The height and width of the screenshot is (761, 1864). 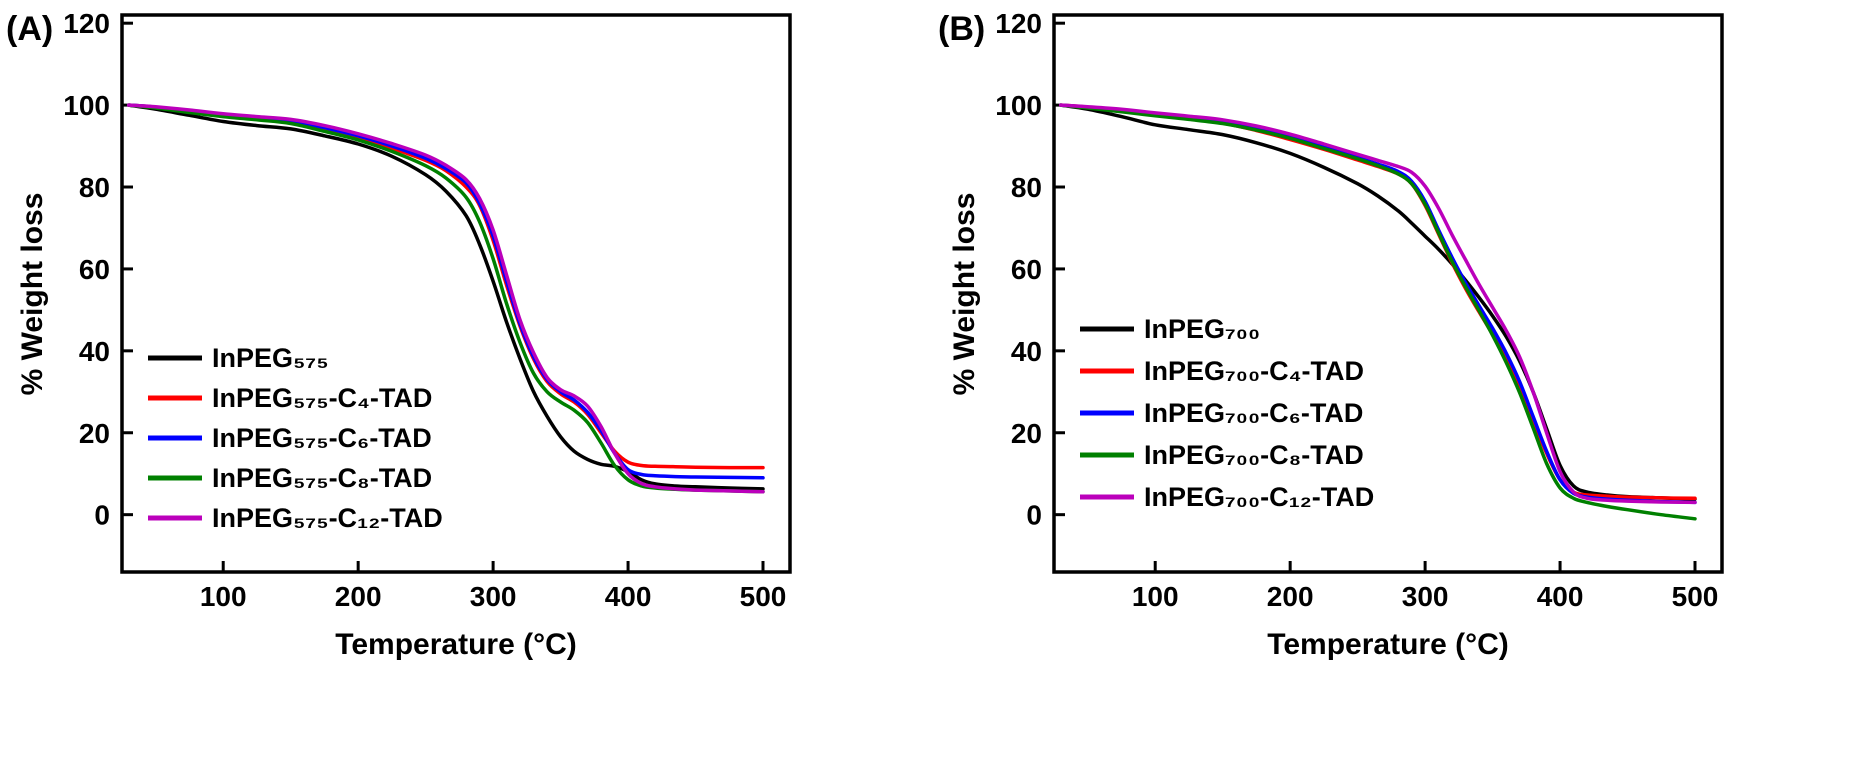 What do you see at coordinates (1202, 329) in the screenshot?
I see `legend-label: InPEG₇₀₀` at bounding box center [1202, 329].